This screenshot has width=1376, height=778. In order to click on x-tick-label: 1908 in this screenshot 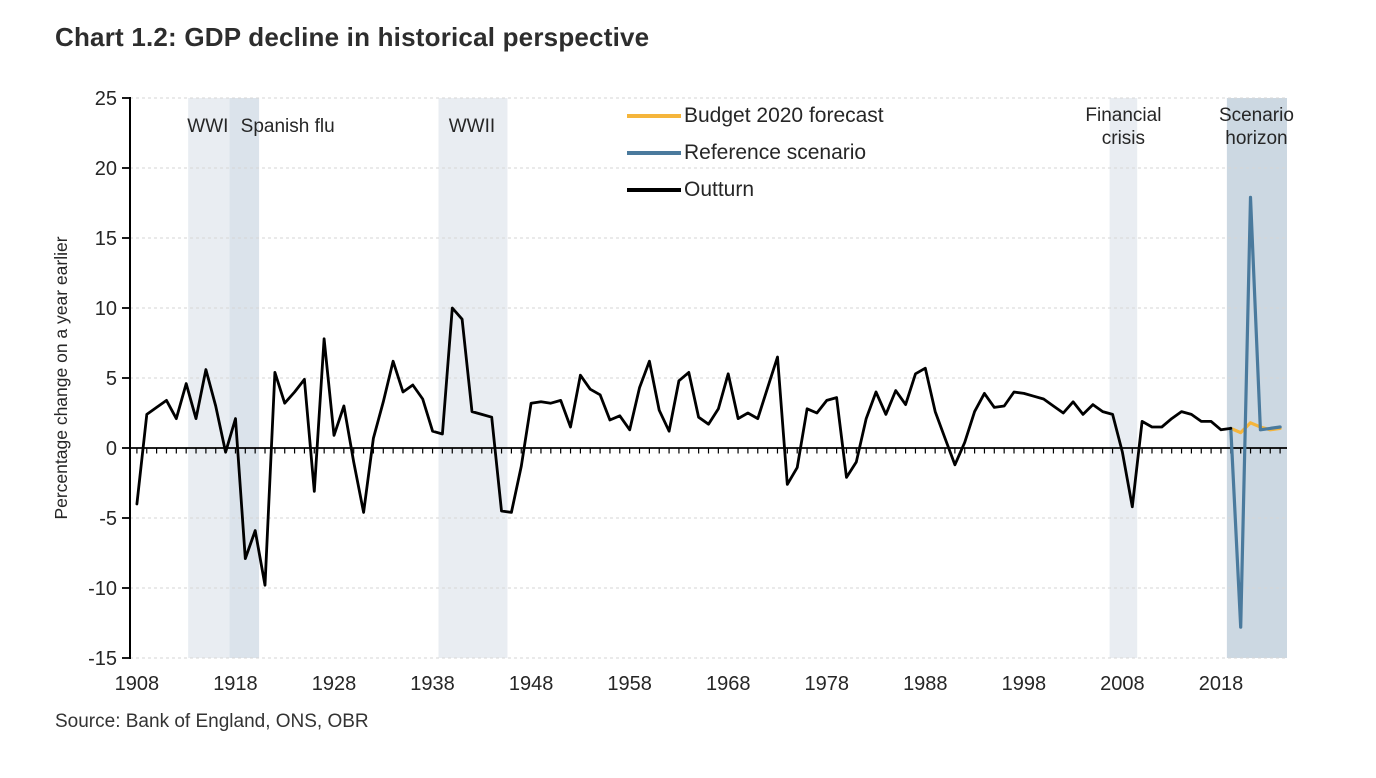, I will do `click(137, 684)`.